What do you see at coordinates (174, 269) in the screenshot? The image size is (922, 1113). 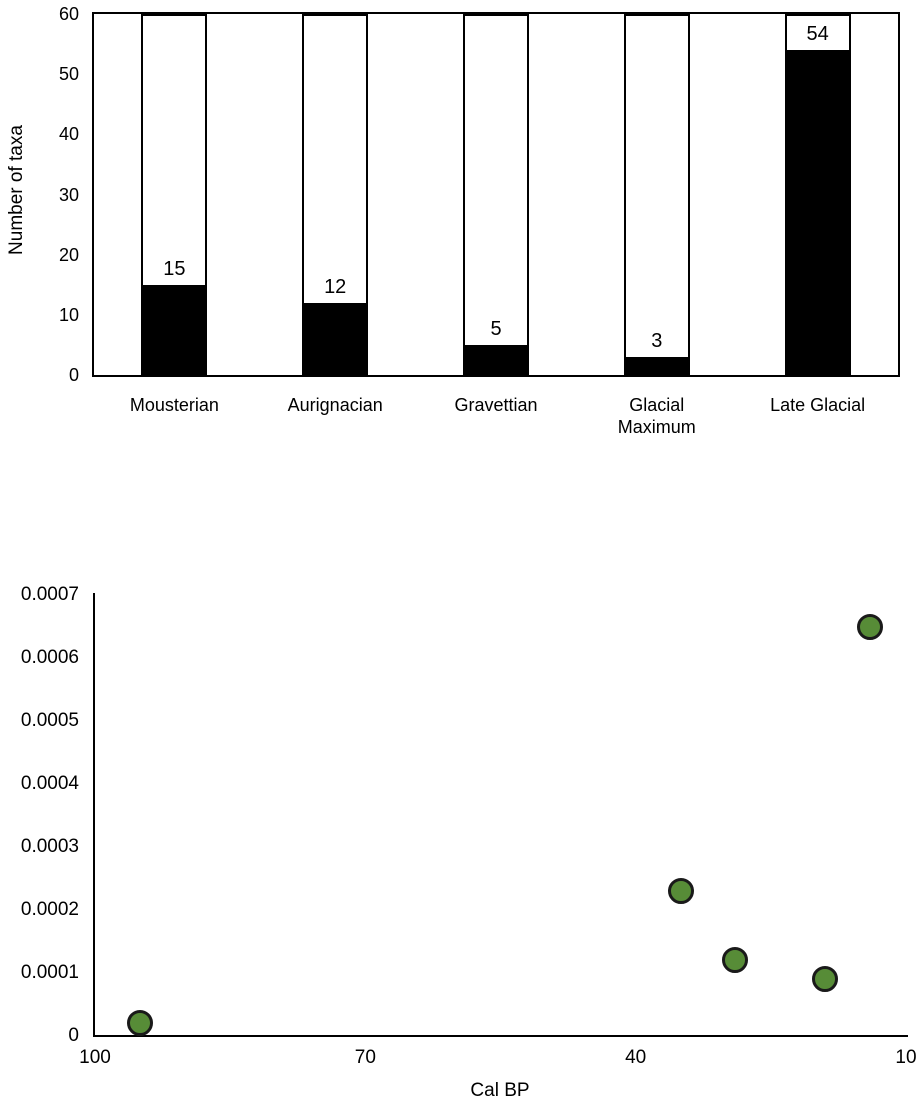 I see `bar-value-label: 15` at bounding box center [174, 269].